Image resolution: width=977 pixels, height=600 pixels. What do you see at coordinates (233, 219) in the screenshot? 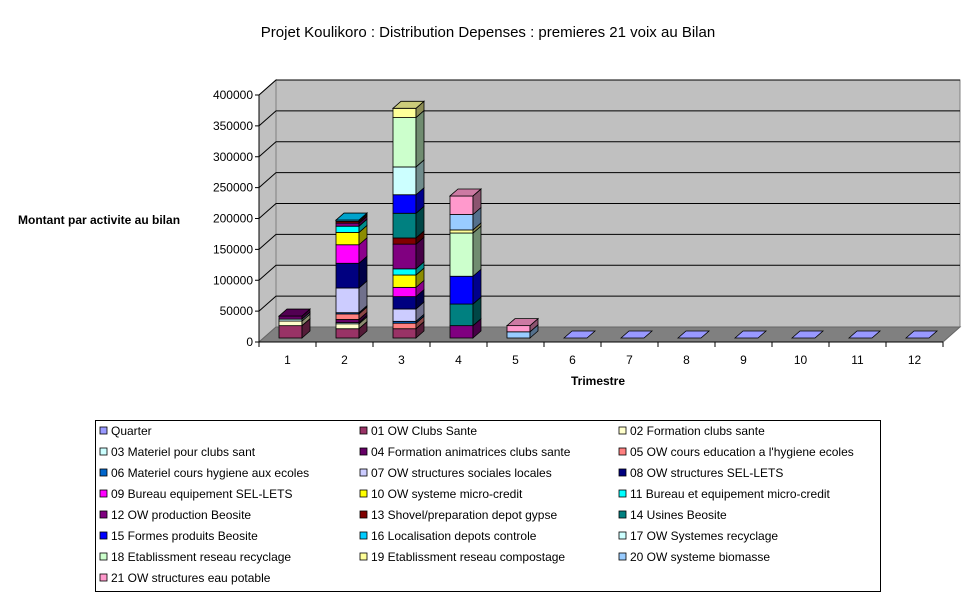
I see `y-tick-label: 200000` at bounding box center [233, 219].